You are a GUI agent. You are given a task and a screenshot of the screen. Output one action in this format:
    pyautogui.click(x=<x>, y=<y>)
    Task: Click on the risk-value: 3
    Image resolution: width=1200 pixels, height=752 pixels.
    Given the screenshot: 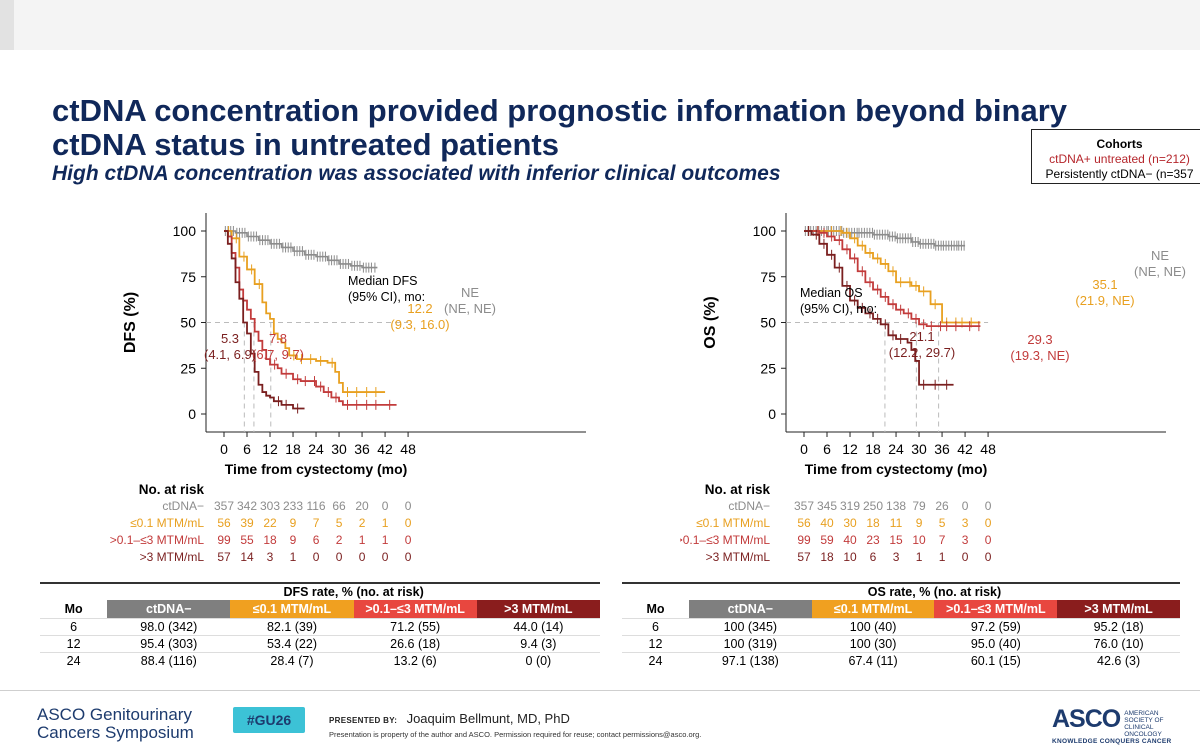 What is the action you would take?
    pyautogui.click(x=965, y=540)
    